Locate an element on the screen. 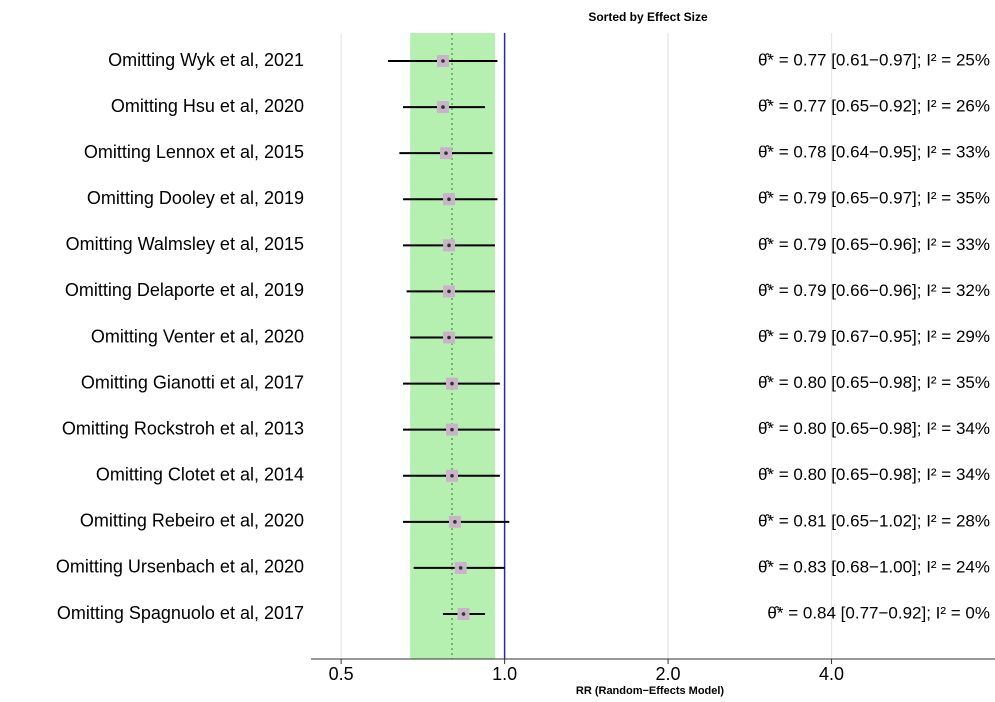 The image size is (995, 702). estimate-label: θ̂* = 0.81 [0.65−1.02]; I² = 28% is located at coordinates (874, 520).